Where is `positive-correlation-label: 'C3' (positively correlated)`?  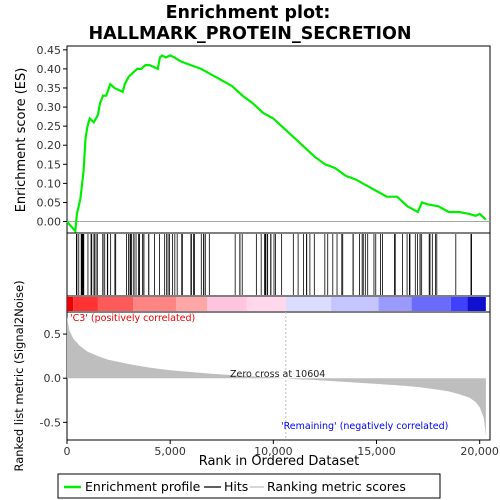
positive-correlation-label: 'C3' (positively correlated) is located at coordinates (132, 318).